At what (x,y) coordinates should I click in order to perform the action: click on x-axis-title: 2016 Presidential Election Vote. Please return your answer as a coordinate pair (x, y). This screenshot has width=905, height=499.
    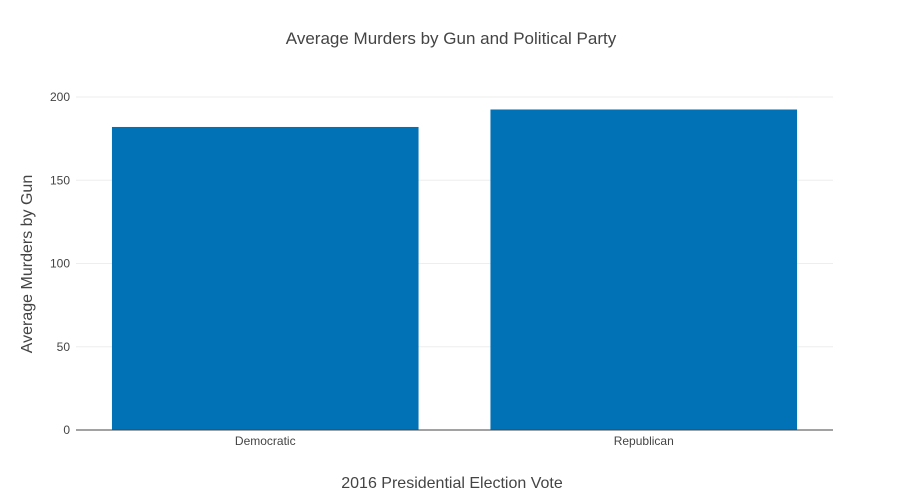
    Looking at the image, I should click on (452, 483).